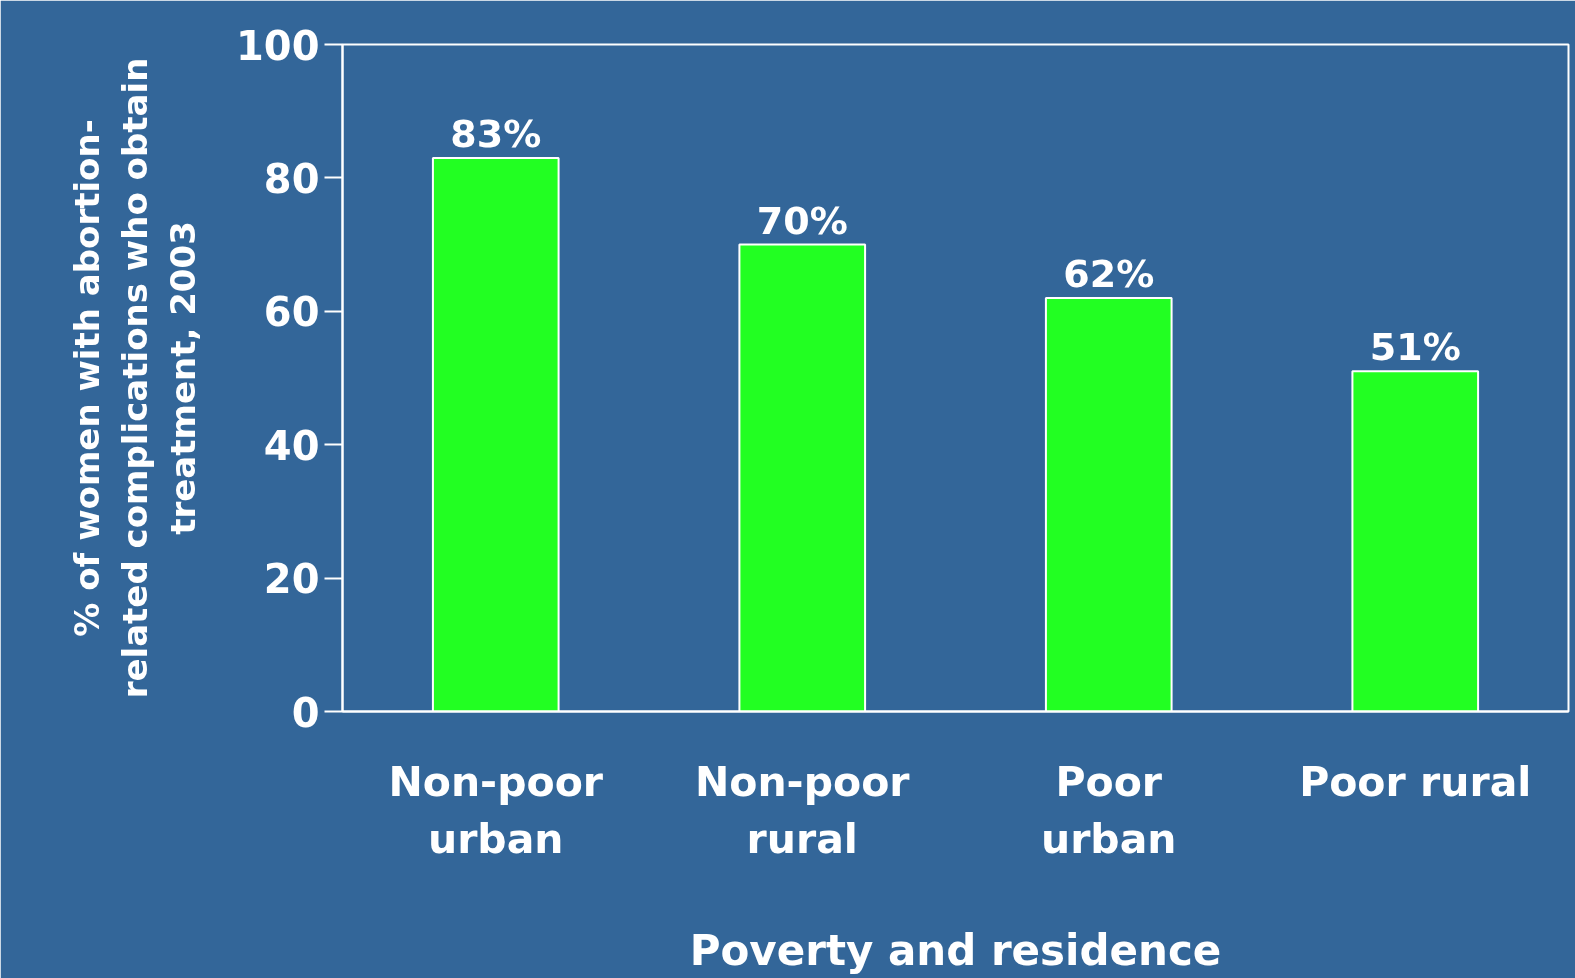 The image size is (1575, 978). Describe the element at coordinates (1415, 781) in the screenshot. I see `x-tick-label: Poor rural` at that location.